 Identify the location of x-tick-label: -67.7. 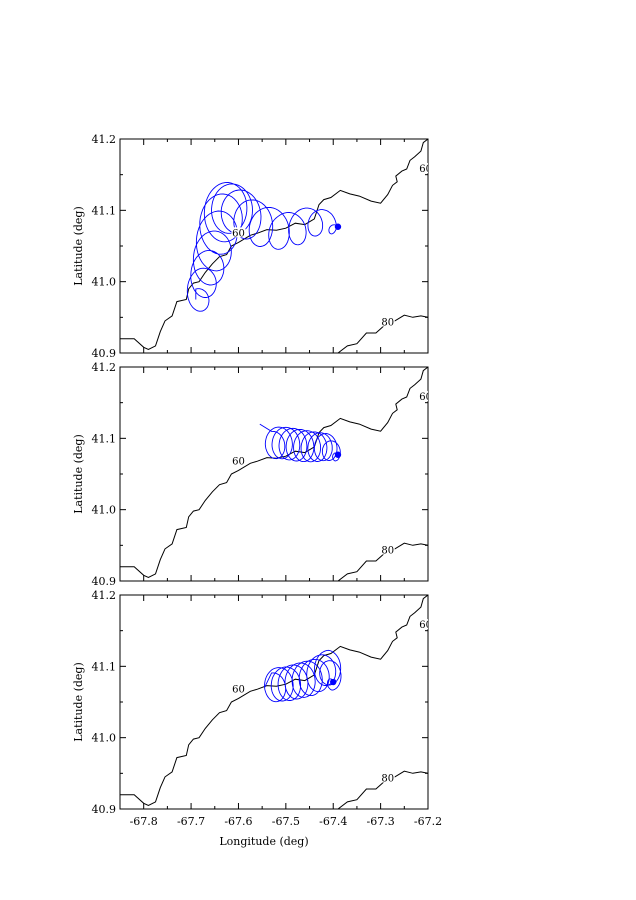
(191, 821).